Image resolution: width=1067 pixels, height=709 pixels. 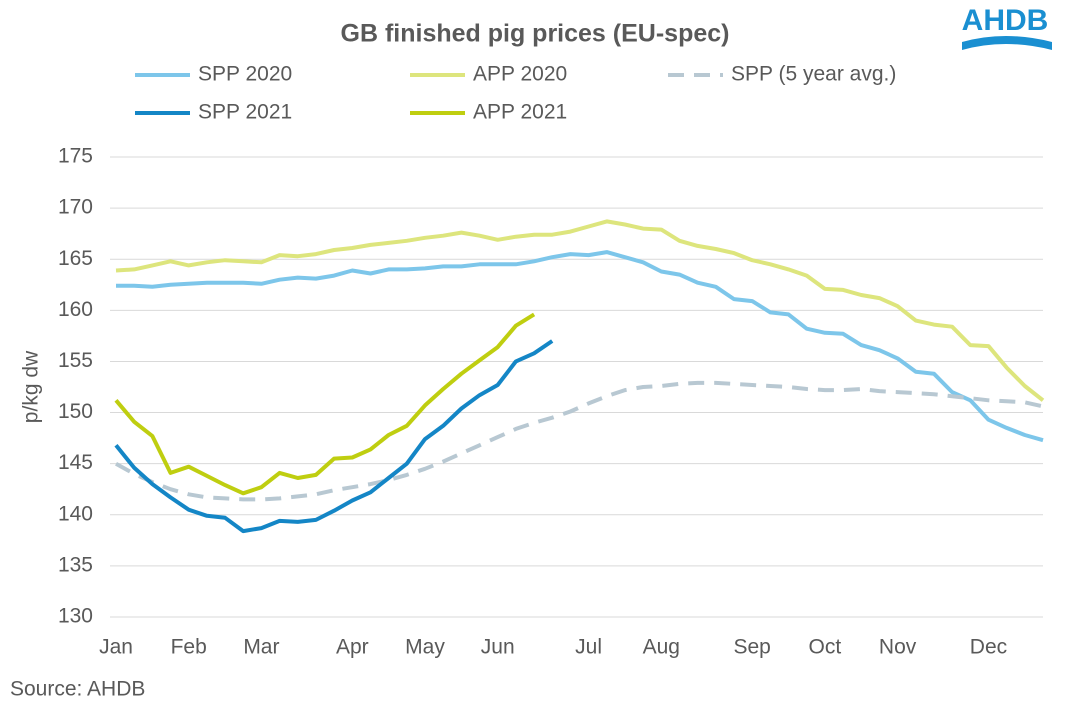 I want to click on x-tick-label: Apr, so click(x=352, y=647).